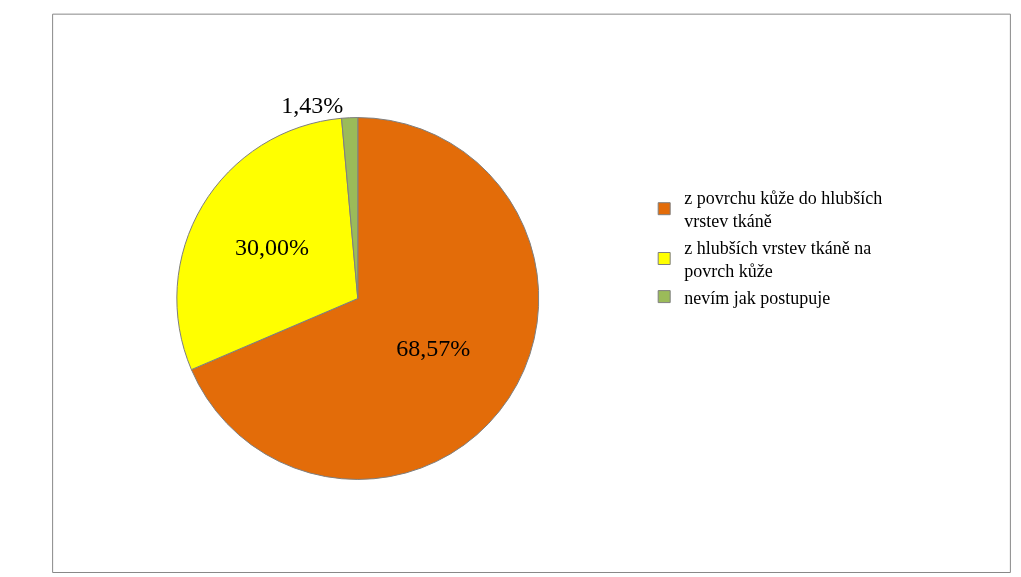 This screenshot has height=577, width=1021. I want to click on data-label: 30,00%, so click(271, 247).